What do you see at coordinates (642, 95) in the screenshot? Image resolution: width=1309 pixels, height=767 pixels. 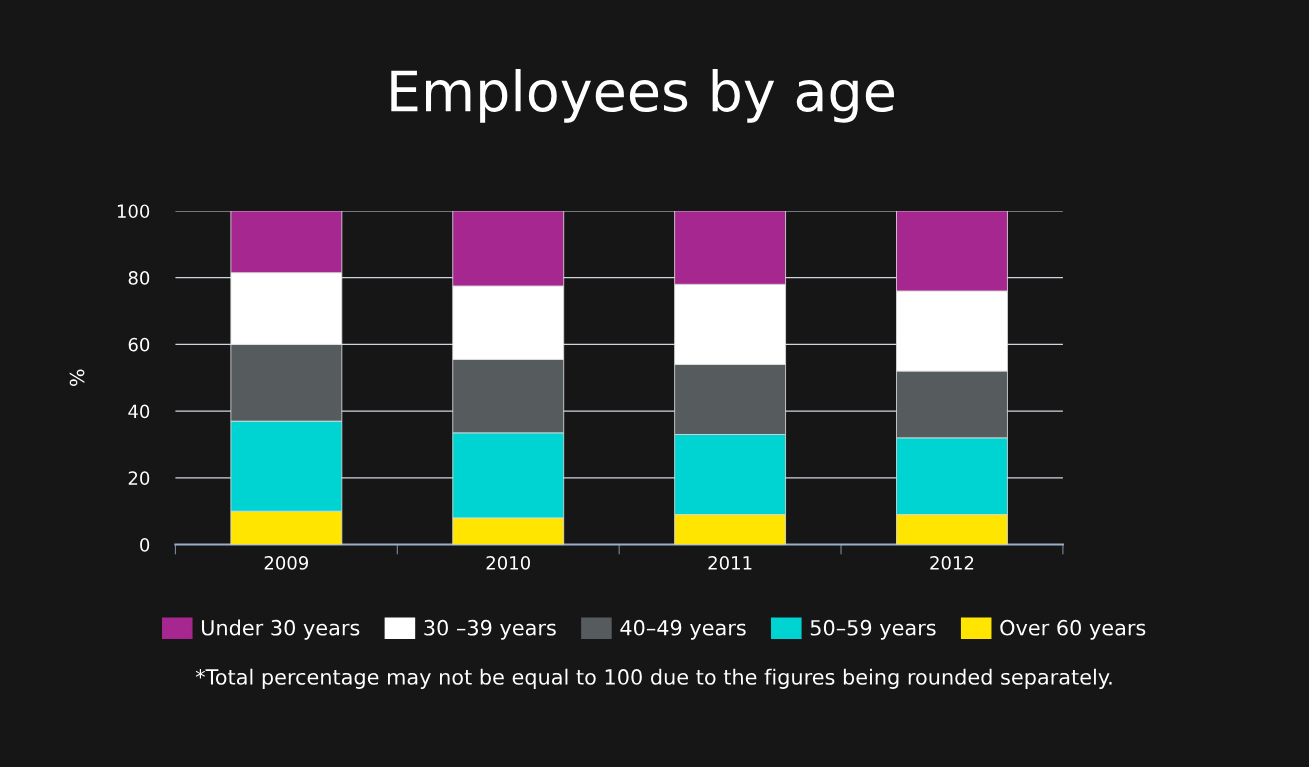 I see `chart-title: Employees by age` at bounding box center [642, 95].